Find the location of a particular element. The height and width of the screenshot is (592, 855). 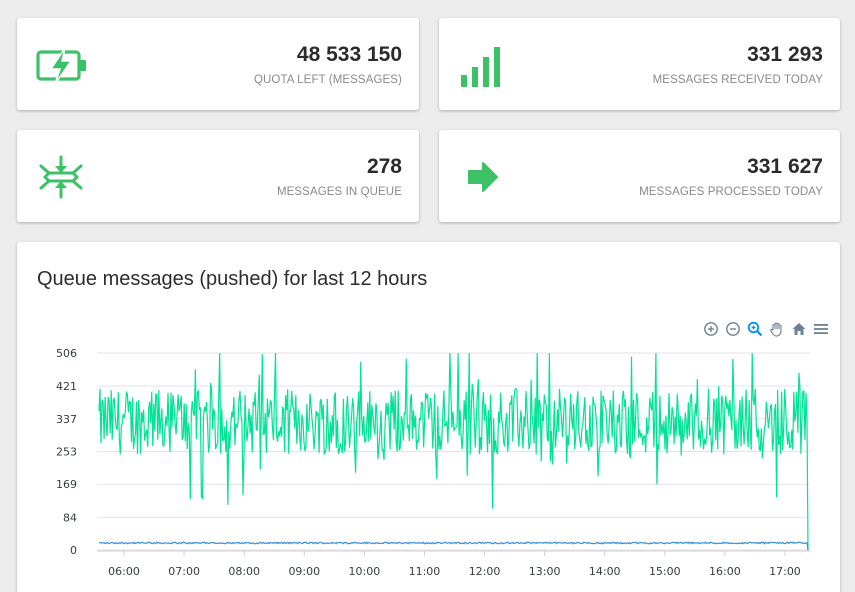

messages-received-value: 331 293 is located at coordinates (785, 54).